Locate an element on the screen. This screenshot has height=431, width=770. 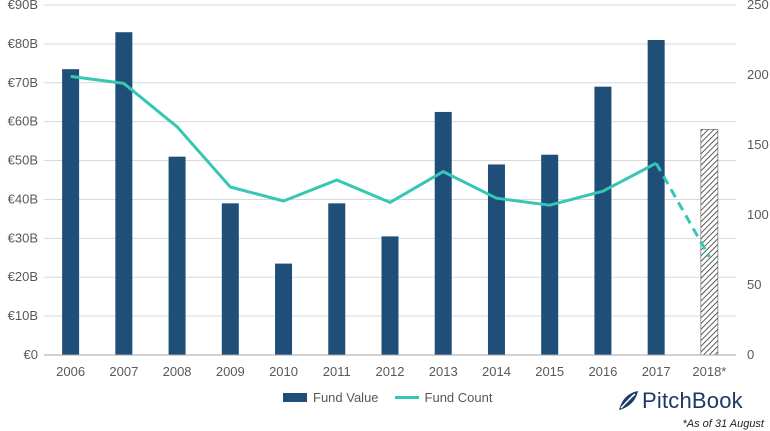
x-axis-tick-label: 2014 is located at coordinates (496, 371).